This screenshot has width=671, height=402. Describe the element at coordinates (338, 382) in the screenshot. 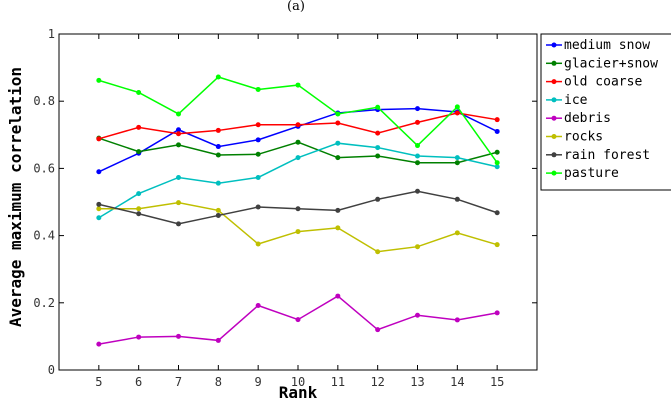

I see `x-tick-label: 11` at that location.